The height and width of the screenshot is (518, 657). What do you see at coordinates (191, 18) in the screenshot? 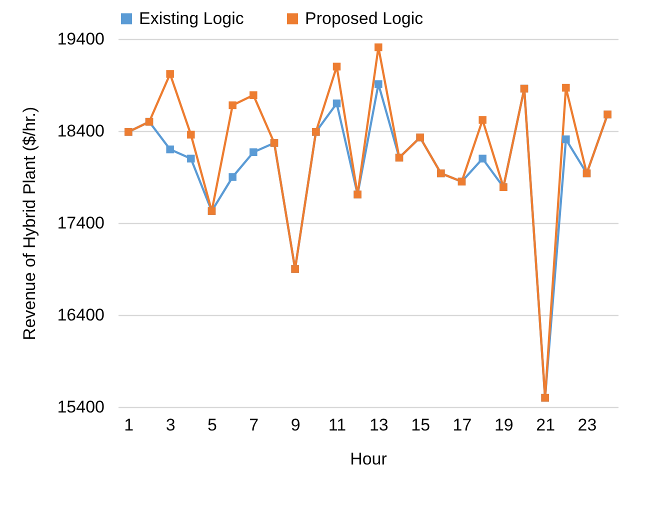
I see `legend-label: Existing Logic` at bounding box center [191, 18].